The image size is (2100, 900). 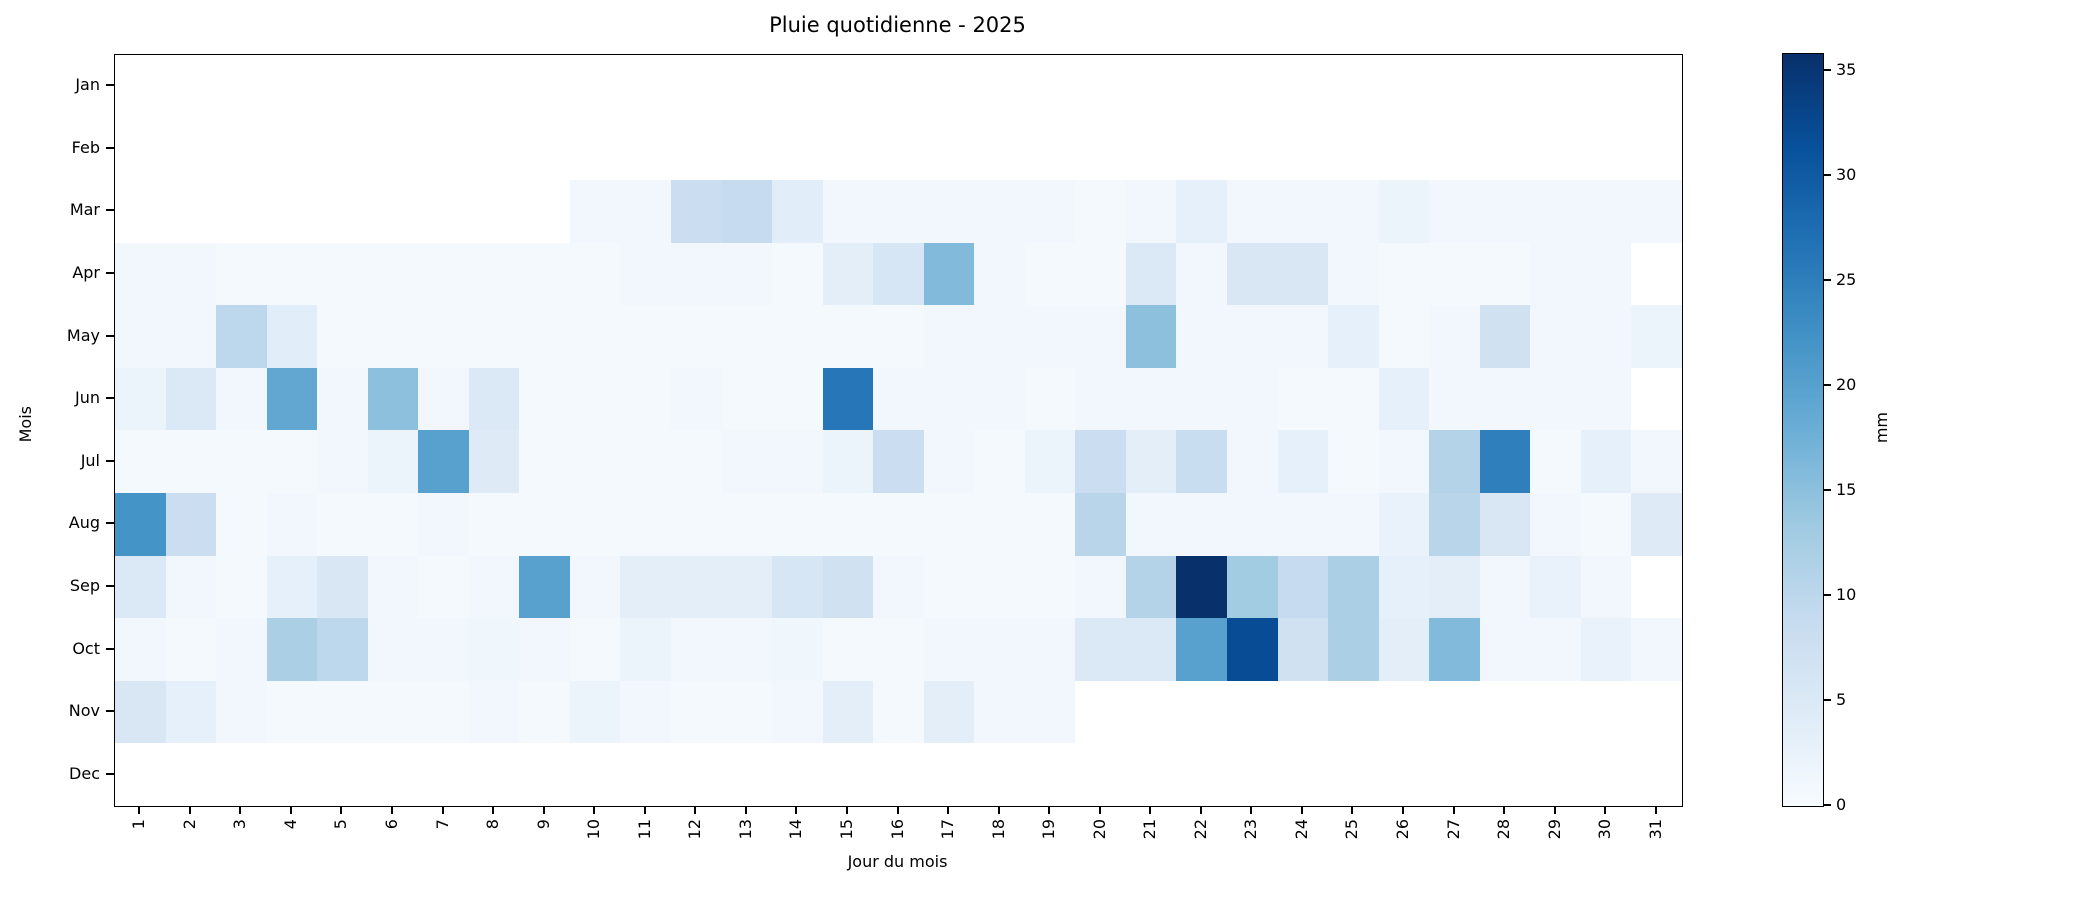 I want to click on x-tick-label: 7, so click(x=442, y=824).